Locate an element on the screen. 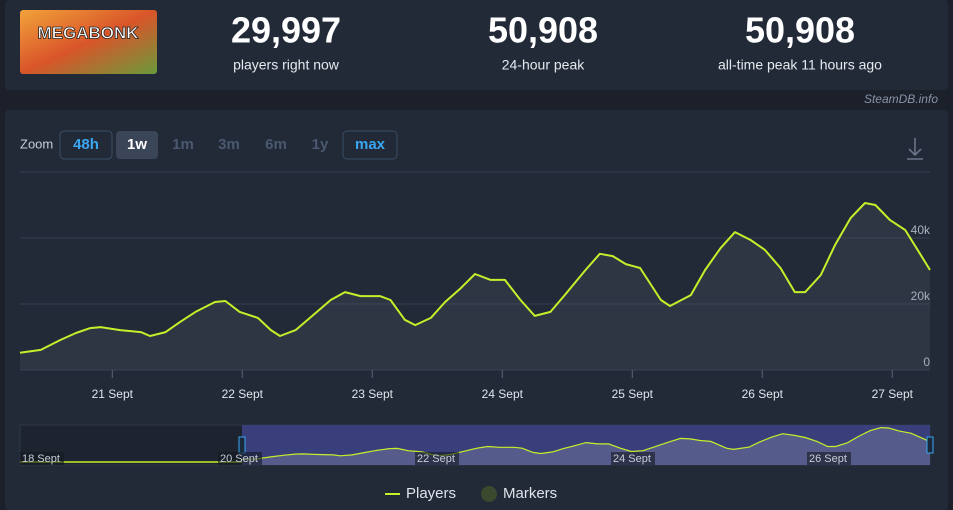 The width and height of the screenshot is (953, 510). download-icon is located at coordinates (915, 149).